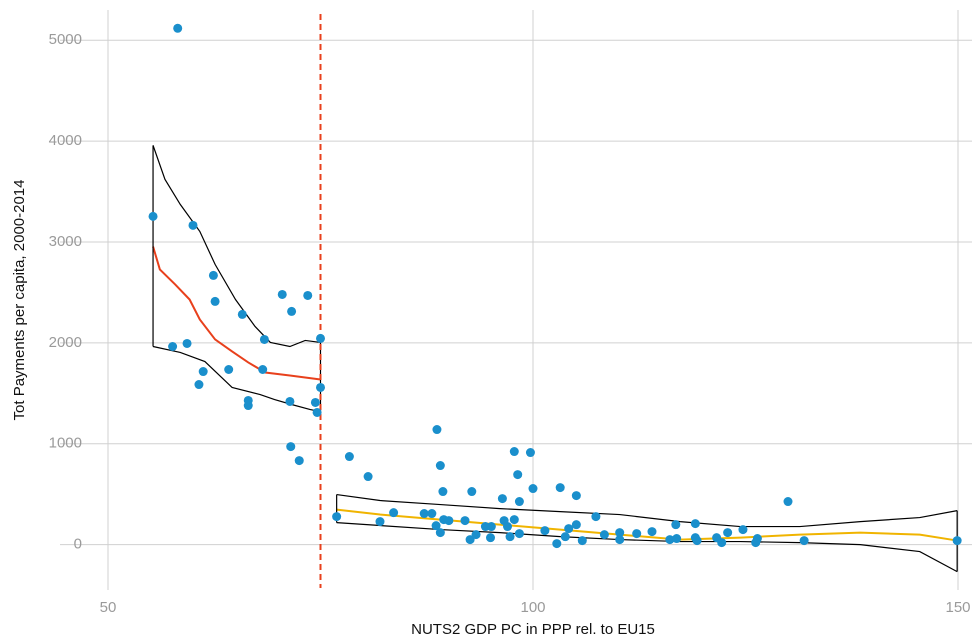  I want to click on y-tick-label: 0, so click(78, 544).